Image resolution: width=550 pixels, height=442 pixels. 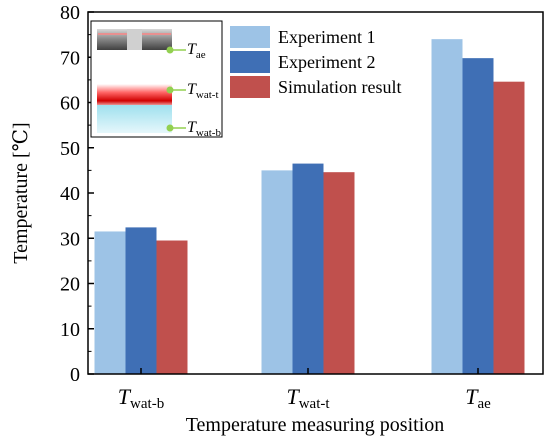 I want to click on legend-label-2: Experiment 2, so click(x=326, y=62).